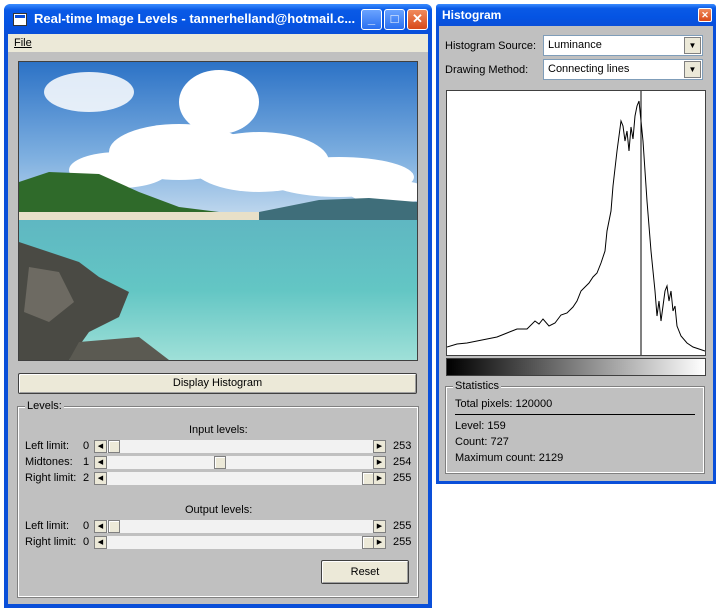  Describe the element at coordinates (240, 526) in the screenshot. I see `output-left-slider: ◀ ▶` at that location.